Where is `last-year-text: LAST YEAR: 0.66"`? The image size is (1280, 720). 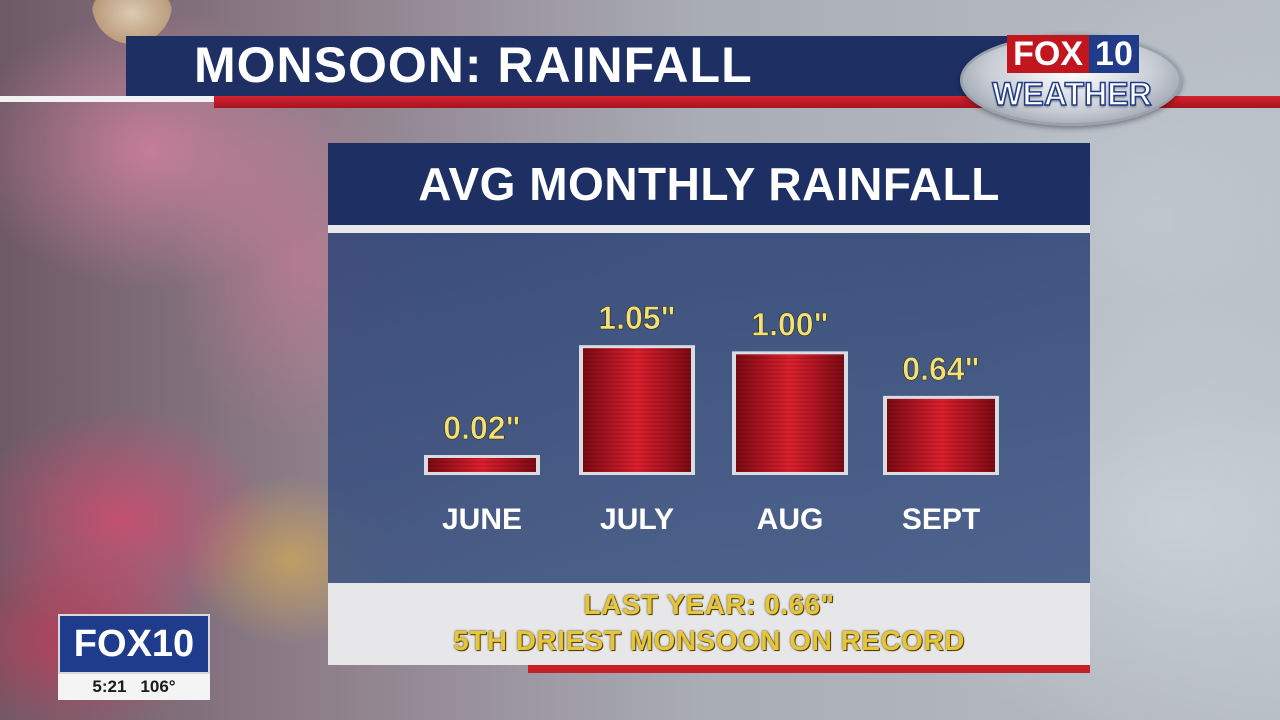
last-year-text: LAST YEAR: 0.66" is located at coordinates (709, 604).